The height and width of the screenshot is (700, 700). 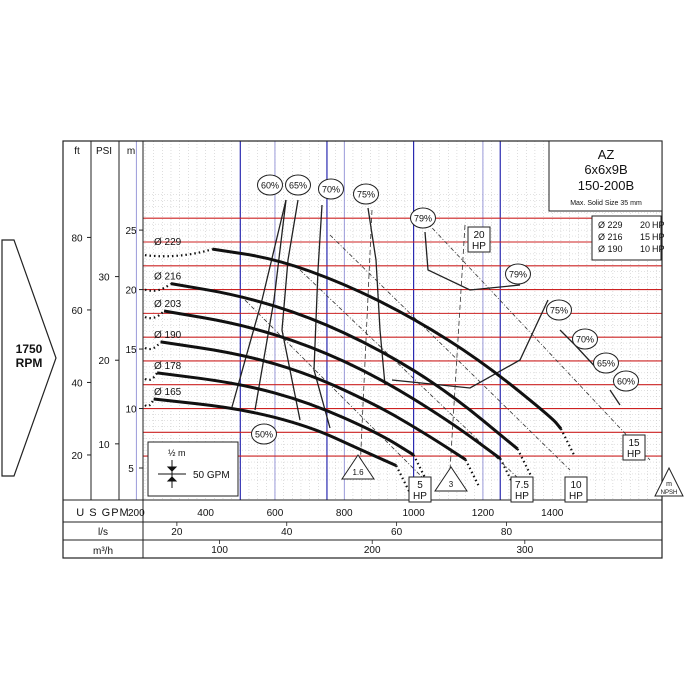 I want to click on motor-table-box, so click(x=626, y=238).